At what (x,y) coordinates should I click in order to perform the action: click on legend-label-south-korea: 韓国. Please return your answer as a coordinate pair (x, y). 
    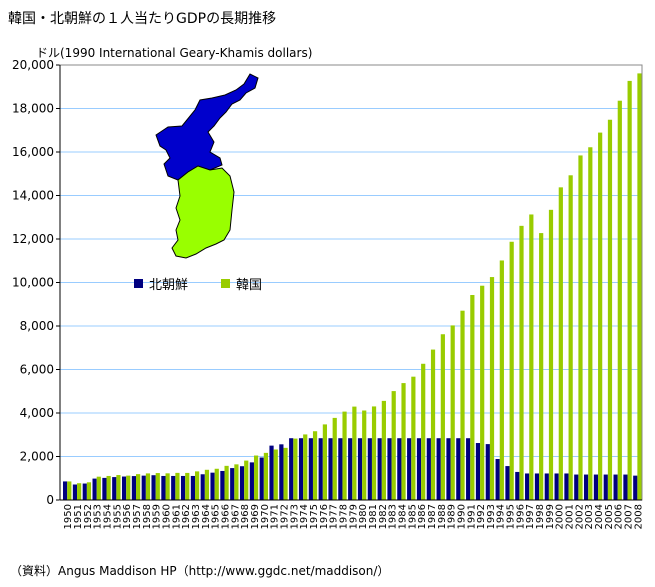
    Looking at the image, I should click on (249, 285).